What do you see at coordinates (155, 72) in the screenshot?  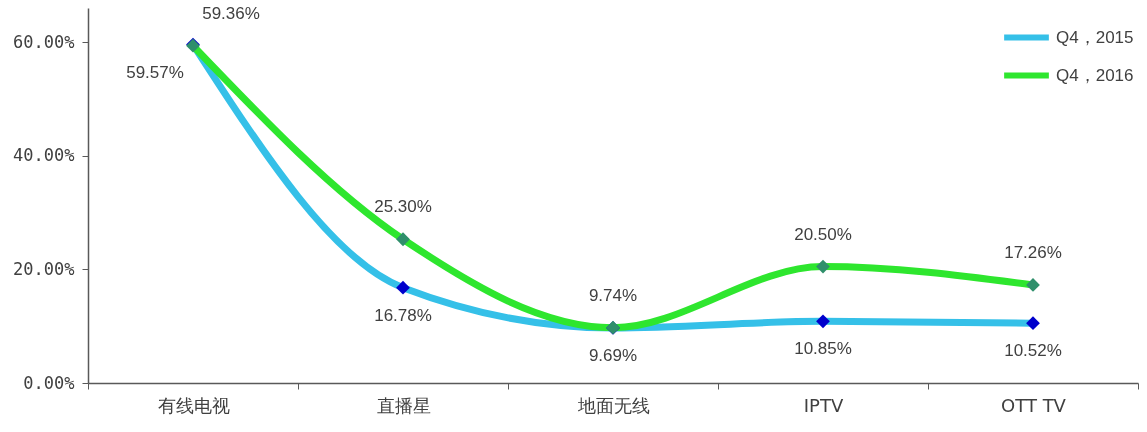 I see `data-label: 59.57%` at bounding box center [155, 72].